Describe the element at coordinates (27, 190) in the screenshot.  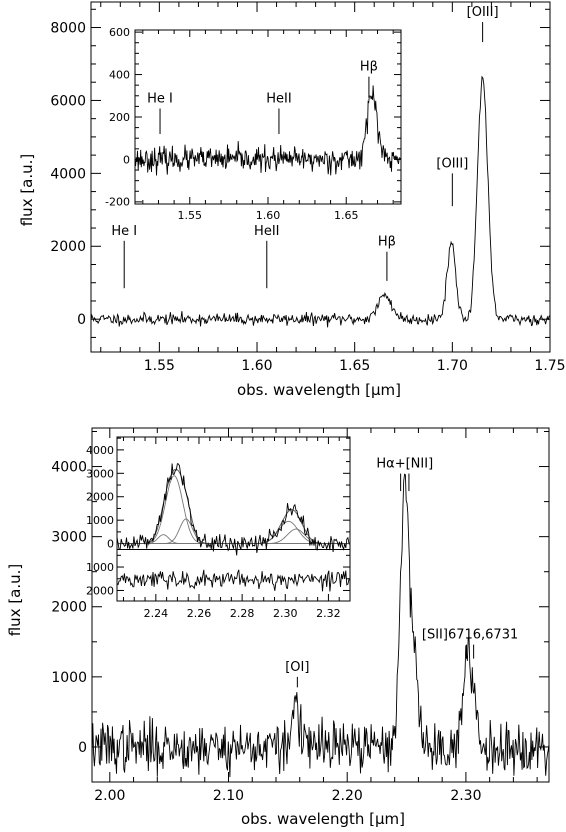
I see `top-y-axis-label: flux [a.u.]` at that location.